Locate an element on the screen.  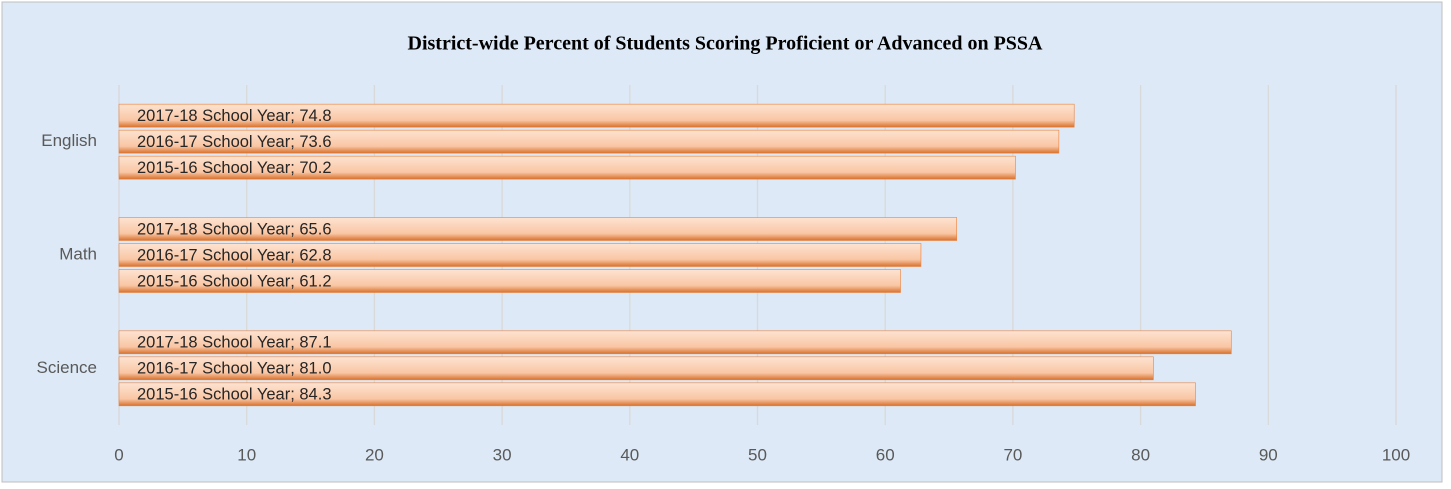
data-label: 2015-16 School Year; 61.2 is located at coordinates (234, 281).